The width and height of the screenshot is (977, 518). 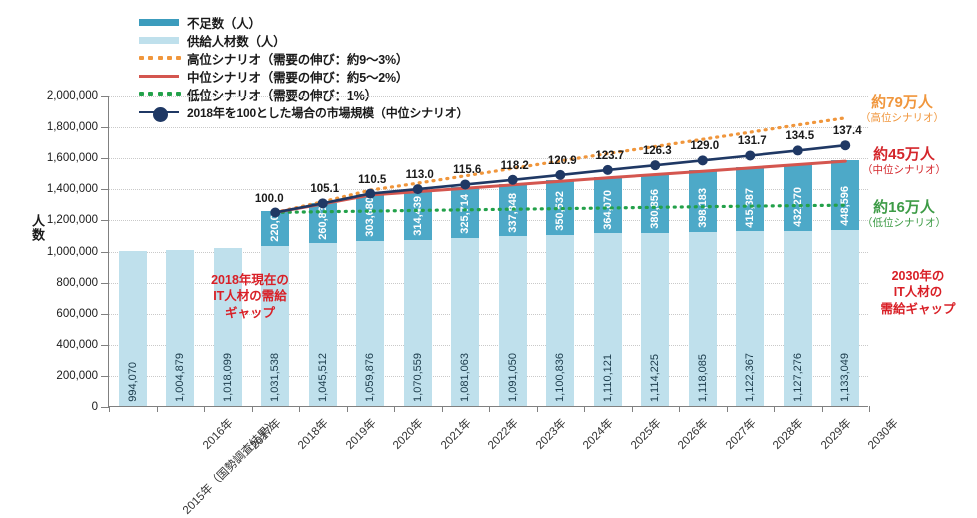 I want to click on legend-label-low-scenario: 低位シナリオ（需要の伸び：1%）, so click(x=282, y=95).